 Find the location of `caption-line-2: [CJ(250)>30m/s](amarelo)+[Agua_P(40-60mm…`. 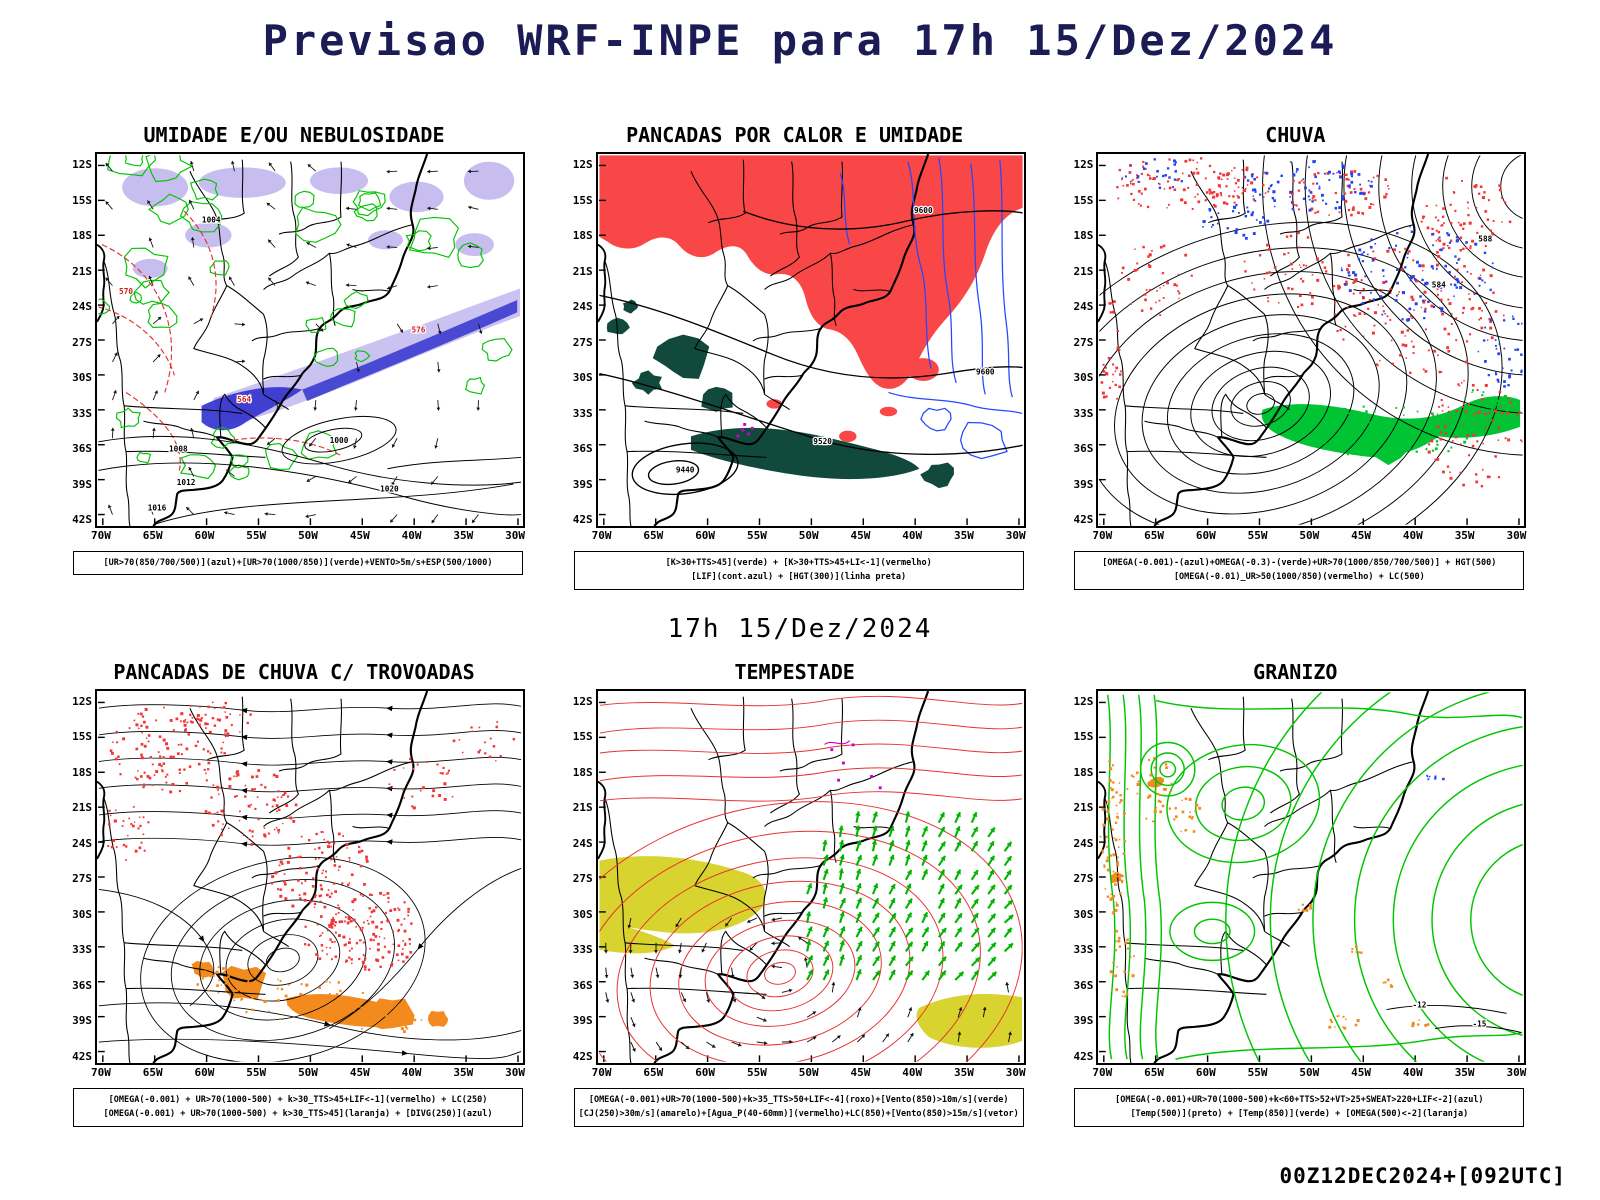

caption-line-2: [CJ(250)>30m/s](amarelo)+[Agua_P(40-60mm… is located at coordinates (798, 1114).